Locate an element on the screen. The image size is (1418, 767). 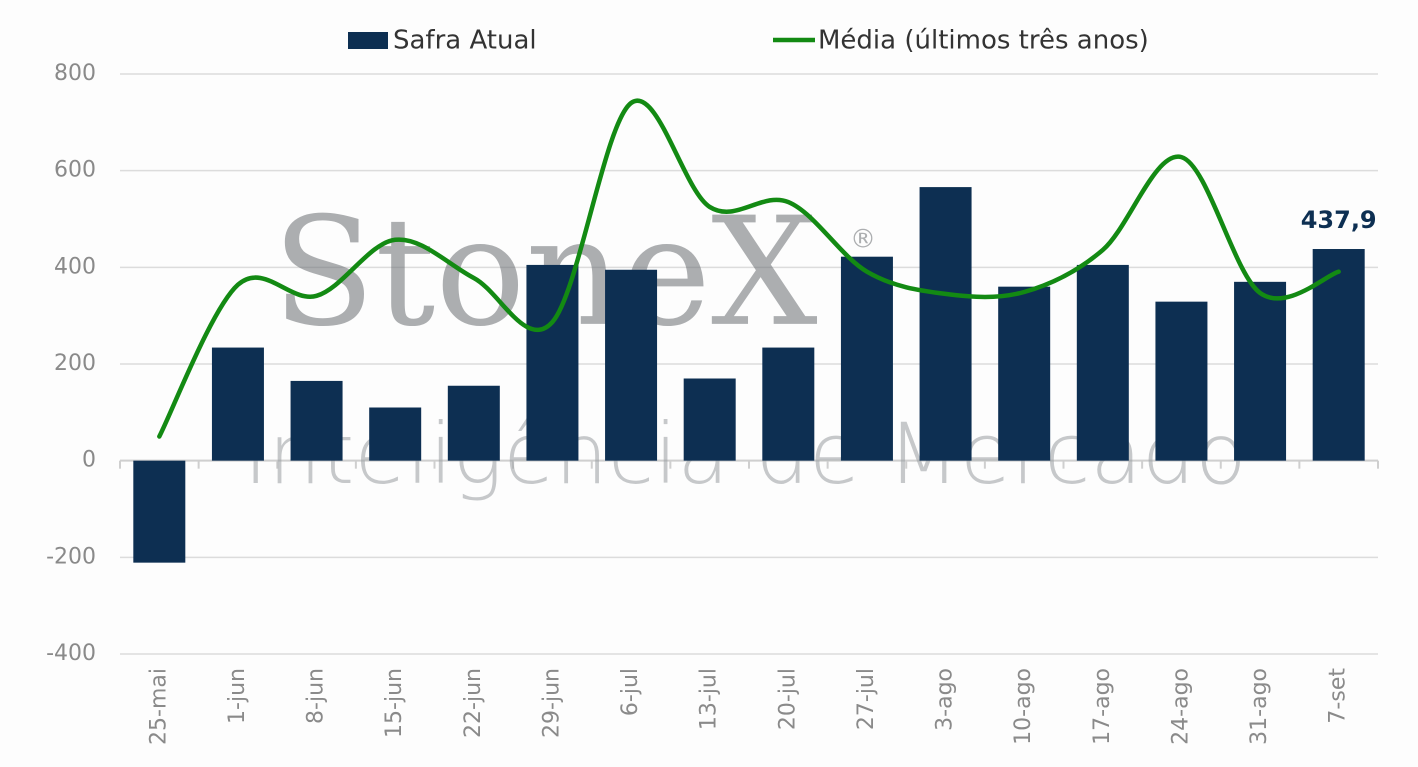
x-tick-label: 7-set is located at coordinates (1338, 696).